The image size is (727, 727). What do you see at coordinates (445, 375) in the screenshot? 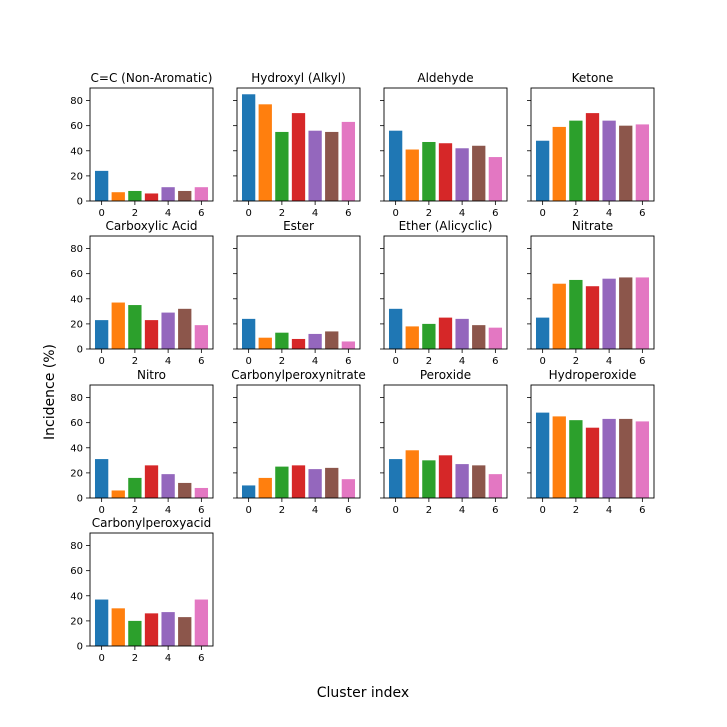
I see `panel-title: Peroxide` at bounding box center [445, 375].